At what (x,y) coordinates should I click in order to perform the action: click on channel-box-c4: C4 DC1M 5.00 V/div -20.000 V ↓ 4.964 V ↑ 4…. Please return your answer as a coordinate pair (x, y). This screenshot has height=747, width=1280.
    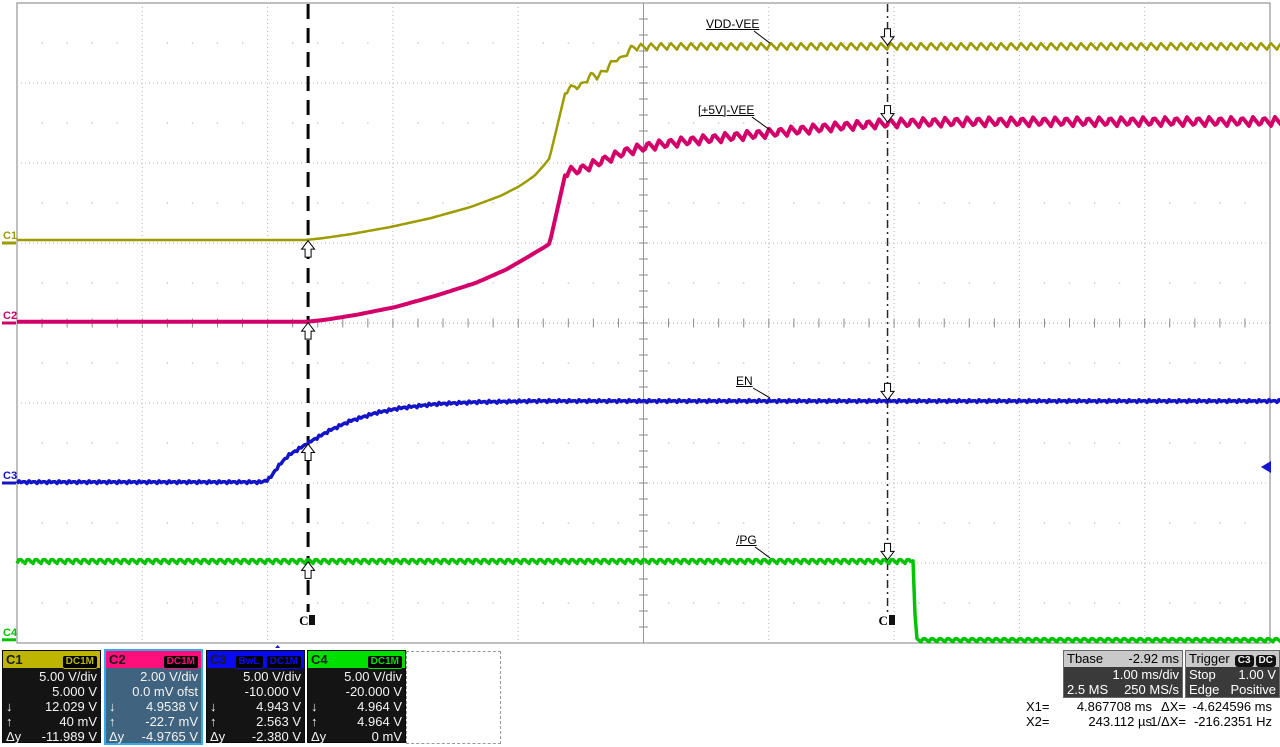
    Looking at the image, I should click on (356, 697).